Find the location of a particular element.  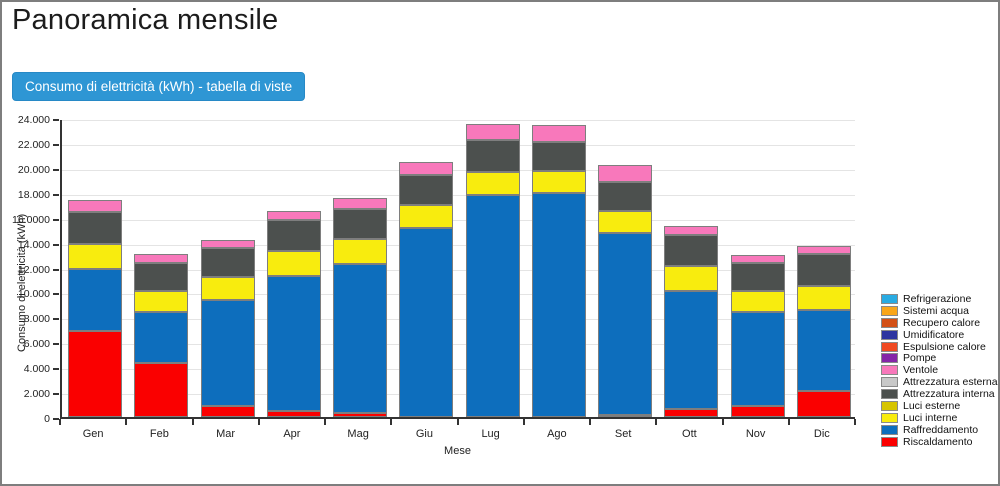

bar-segment-raffreddamento-ott is located at coordinates (691, 350).